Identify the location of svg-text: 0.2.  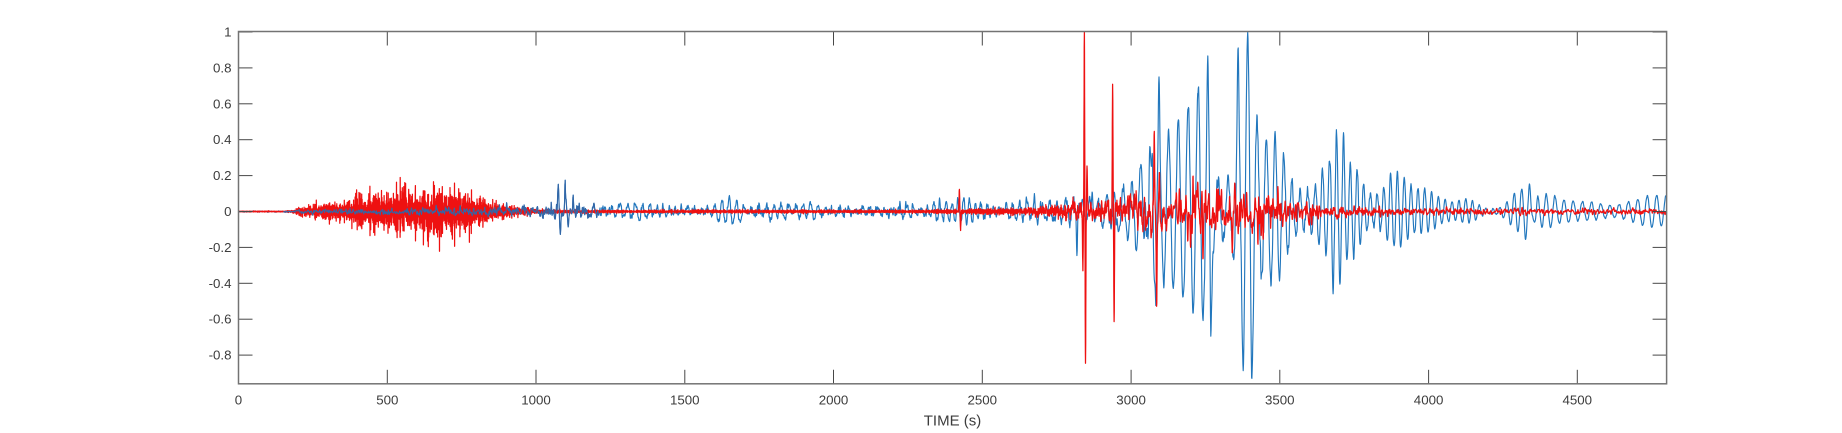
(222, 175).